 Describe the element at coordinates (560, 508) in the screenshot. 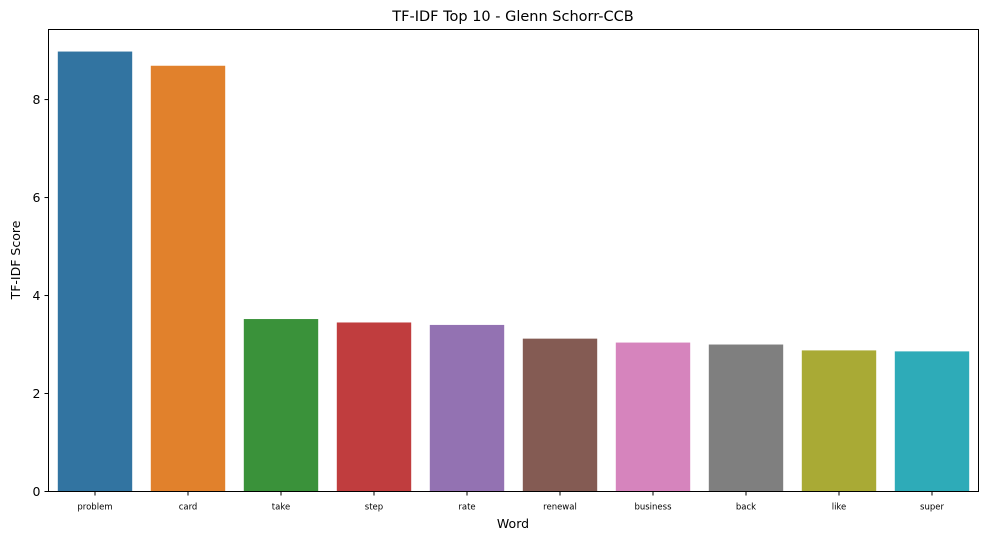

I see `x-tick-label: renewal` at that location.